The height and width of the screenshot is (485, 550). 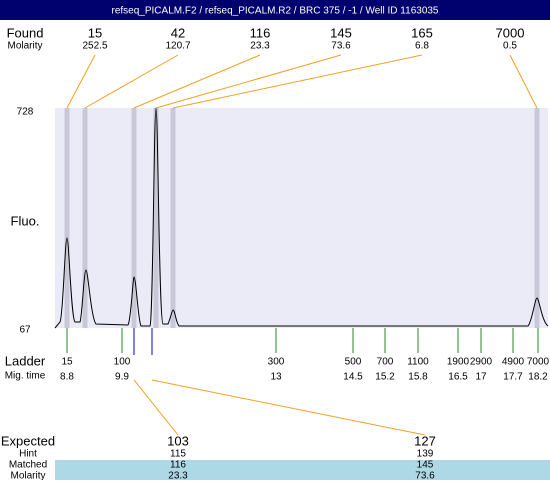 What do you see at coordinates (95, 32) in the screenshot?
I see `found-size: 15` at bounding box center [95, 32].